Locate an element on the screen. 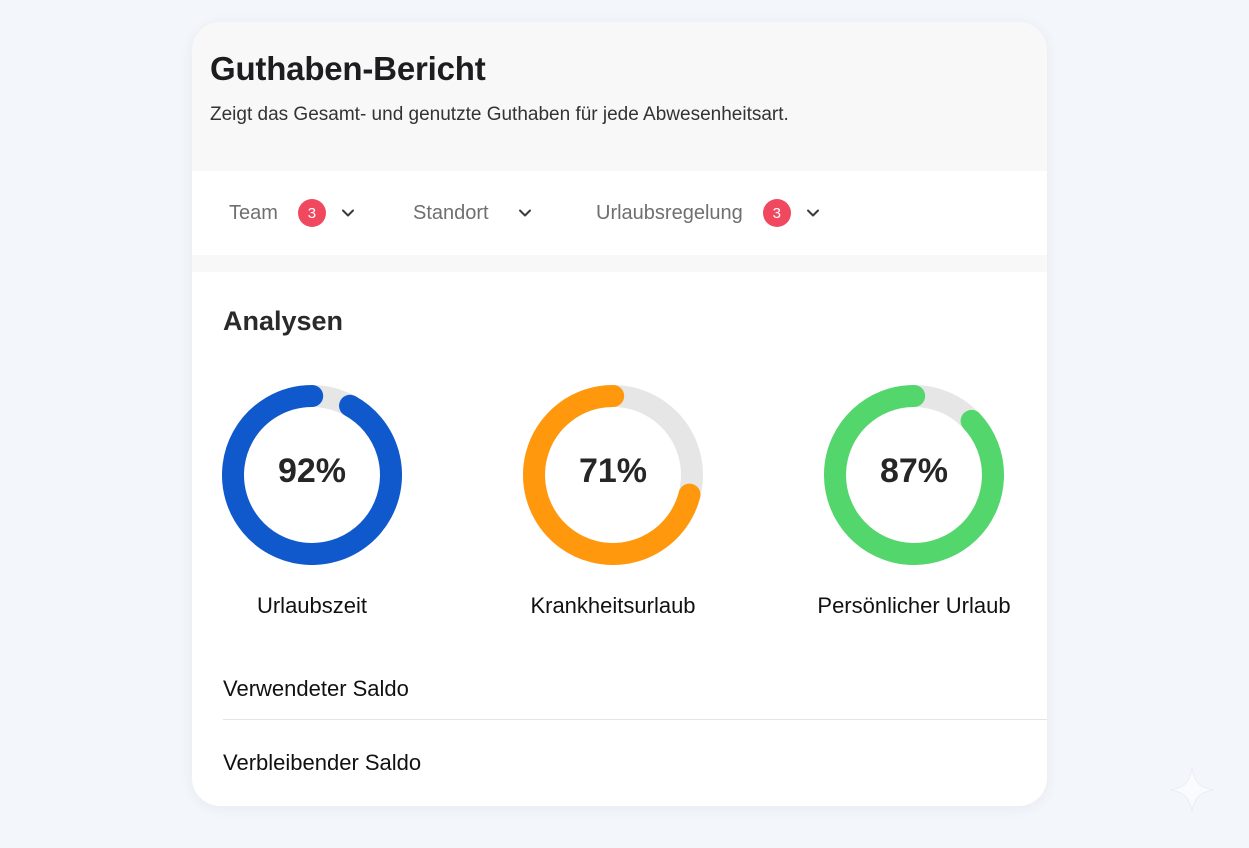 This screenshot has height=848, width=1249. vacation-gauge: 92% Urlaubszeit is located at coordinates (312, 510).